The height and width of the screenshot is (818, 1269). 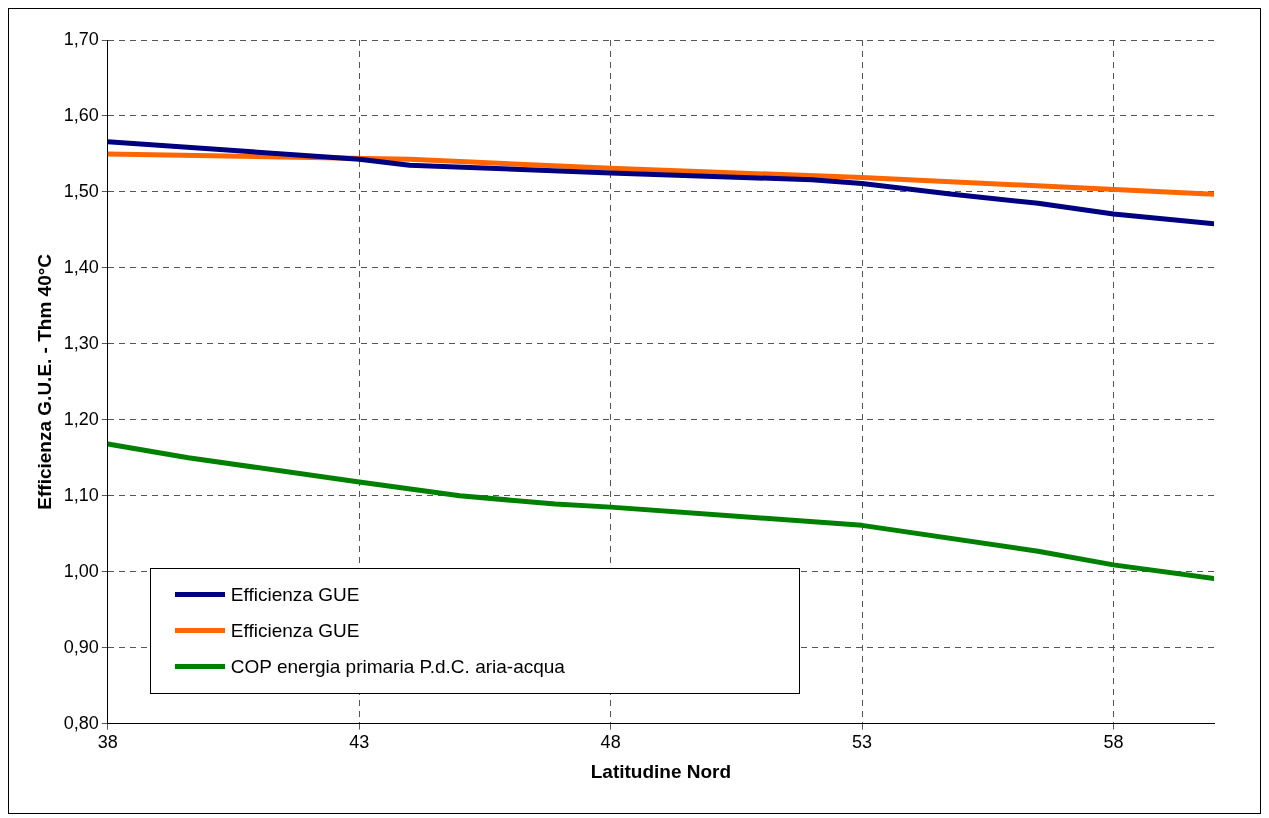 What do you see at coordinates (862, 742) in the screenshot?
I see `x-tick-label: 53` at bounding box center [862, 742].